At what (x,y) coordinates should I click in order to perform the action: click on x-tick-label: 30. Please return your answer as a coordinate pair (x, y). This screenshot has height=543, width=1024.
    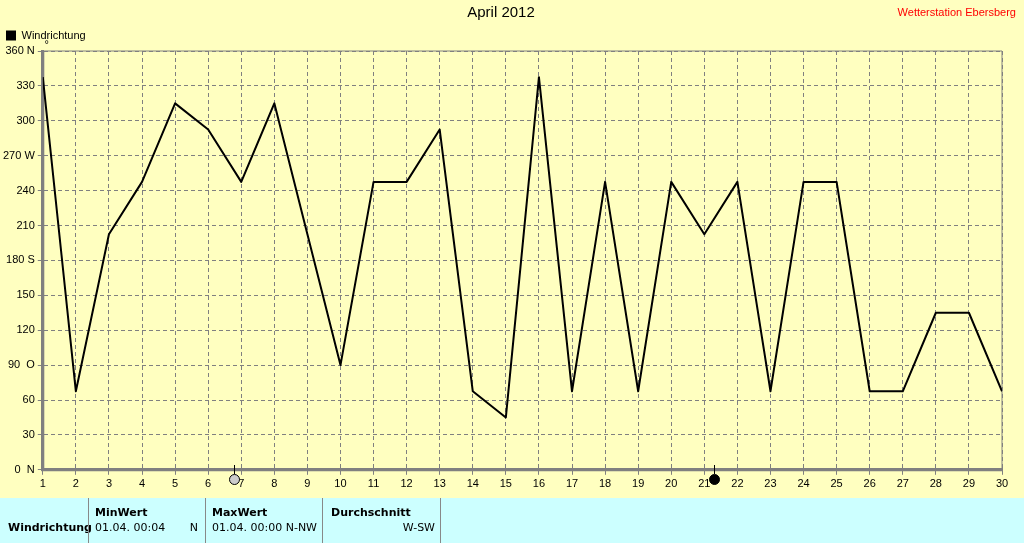
    Looking at the image, I should click on (1002, 483).